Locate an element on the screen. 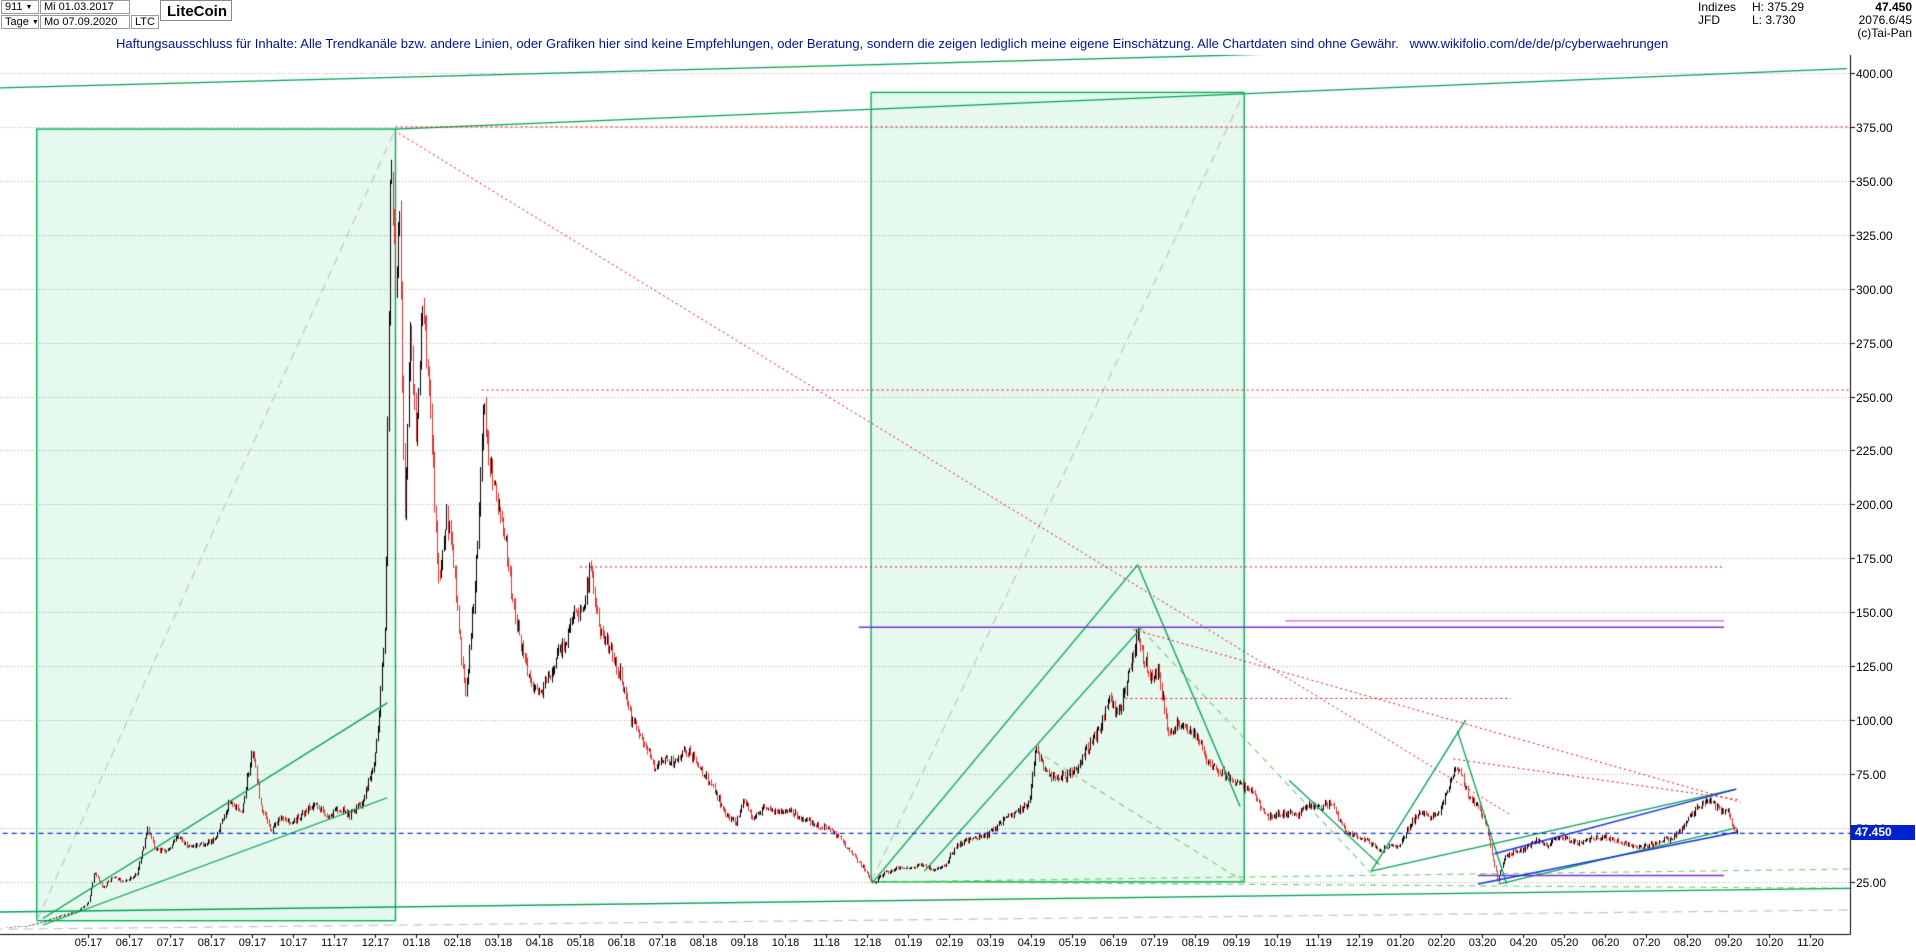 The width and height of the screenshot is (1916, 952). x-axis-label: 06.19 is located at coordinates (1113, 943).